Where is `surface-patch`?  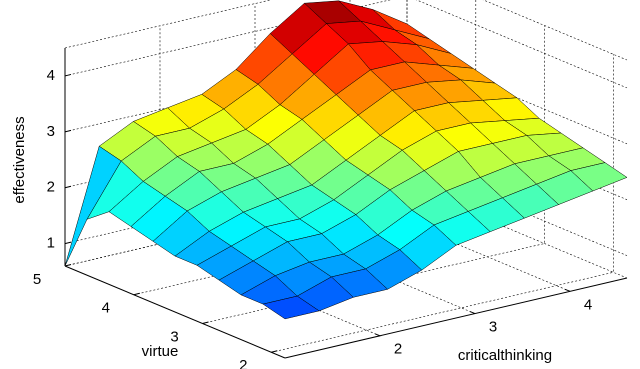
surface-patch is located at coordinates (291, 307).